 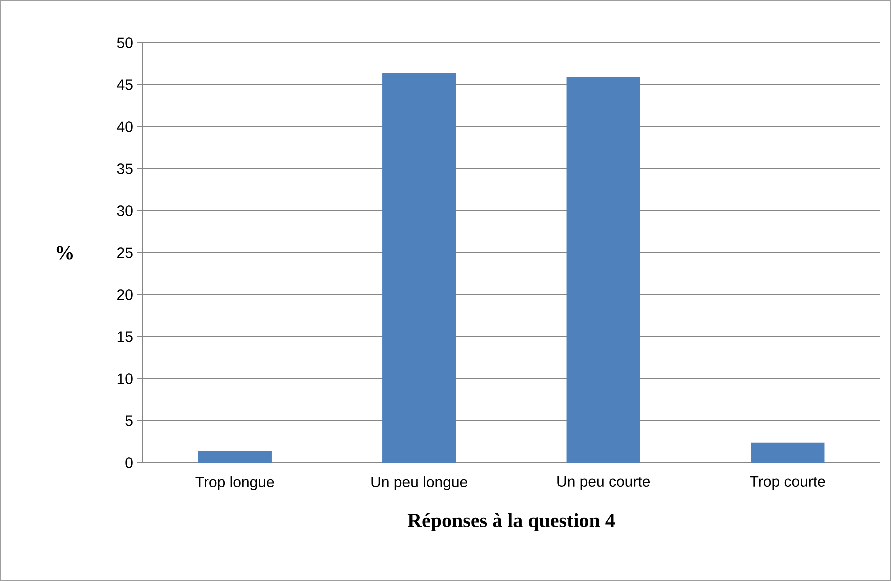 What do you see at coordinates (420, 483) in the screenshot?
I see `x-tick-label: Un peu longue` at bounding box center [420, 483].